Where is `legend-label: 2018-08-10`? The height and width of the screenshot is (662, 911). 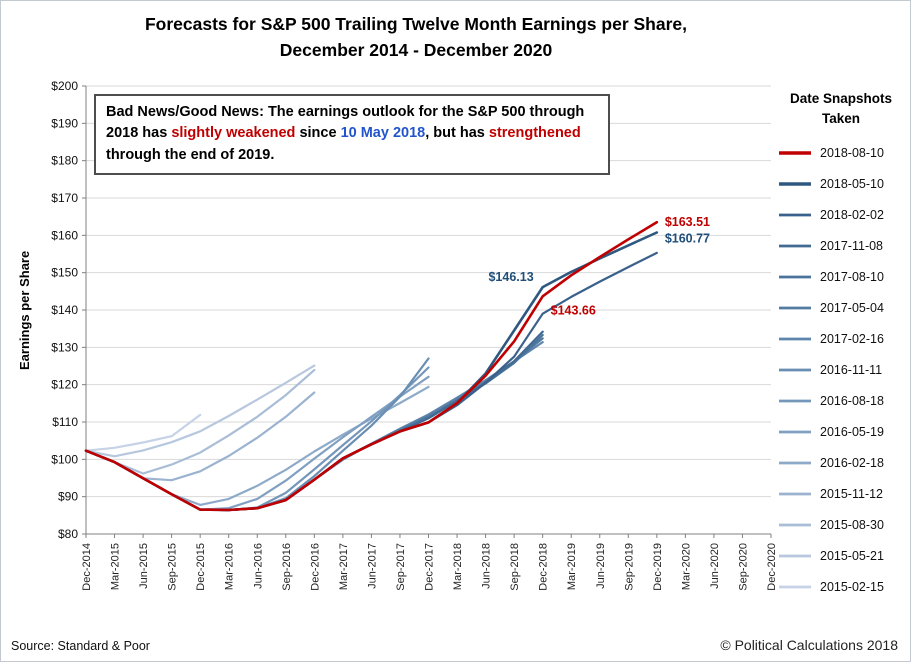
legend-label: 2018-08-10 is located at coordinates (852, 152).